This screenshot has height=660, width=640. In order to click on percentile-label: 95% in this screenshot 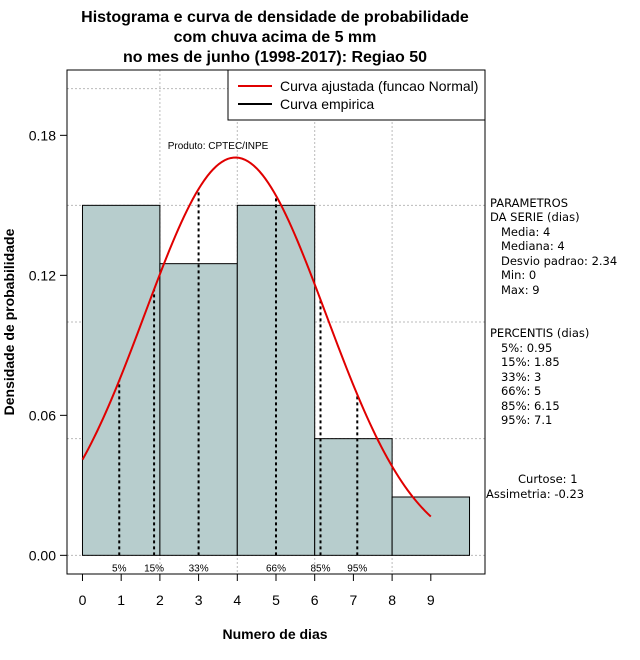, I will do `click(357, 568)`.